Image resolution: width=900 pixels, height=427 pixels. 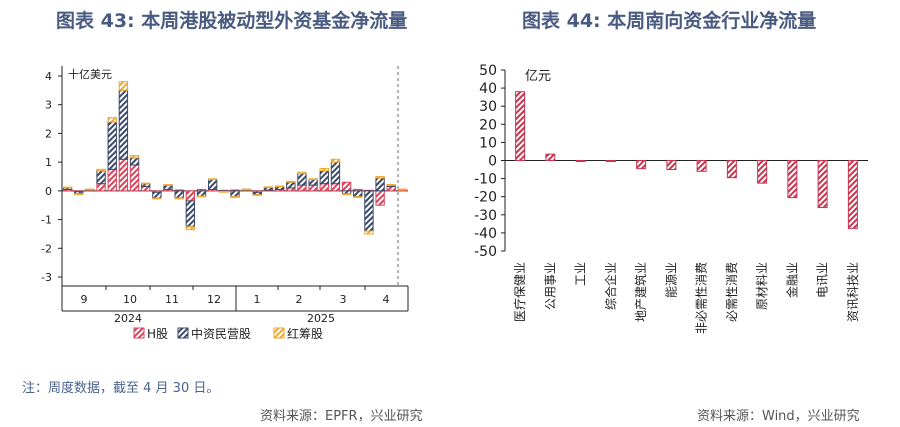 What do you see at coordinates (214, 299) in the screenshot?
I see `c1-month-label: 12` at bounding box center [214, 299].